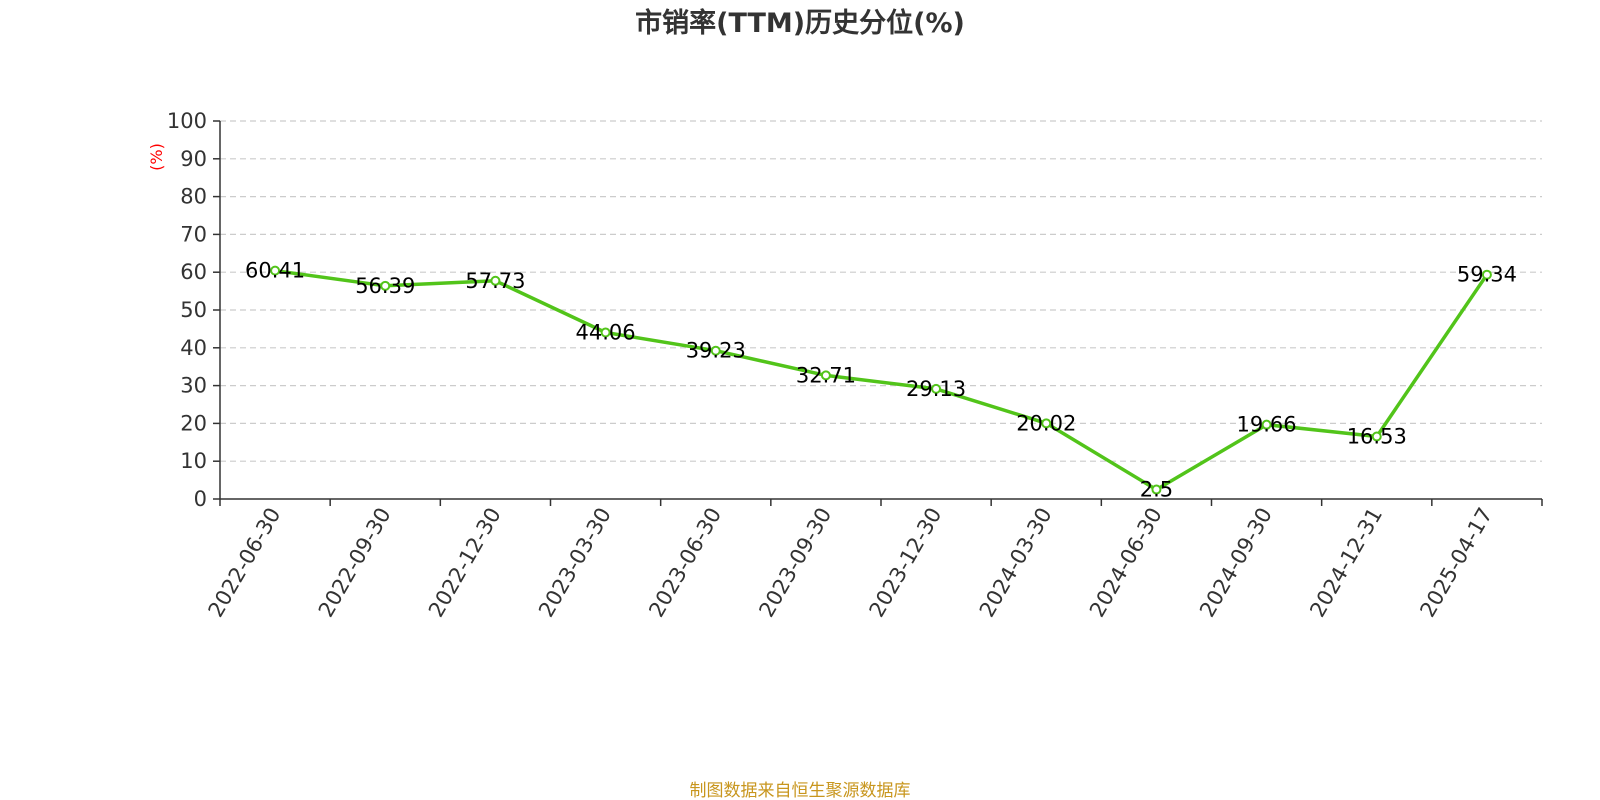  What do you see at coordinates (685, 563) in the screenshot?
I see `x-tick-label: 2023-06-30` at bounding box center [685, 563].